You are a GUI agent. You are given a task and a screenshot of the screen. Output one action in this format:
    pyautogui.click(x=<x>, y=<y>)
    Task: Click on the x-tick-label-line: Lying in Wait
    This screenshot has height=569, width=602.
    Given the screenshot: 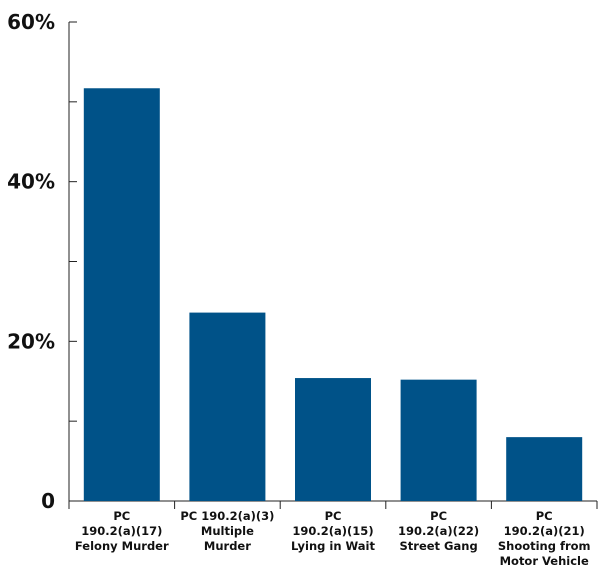 What is the action you would take?
    pyautogui.click(x=333, y=546)
    